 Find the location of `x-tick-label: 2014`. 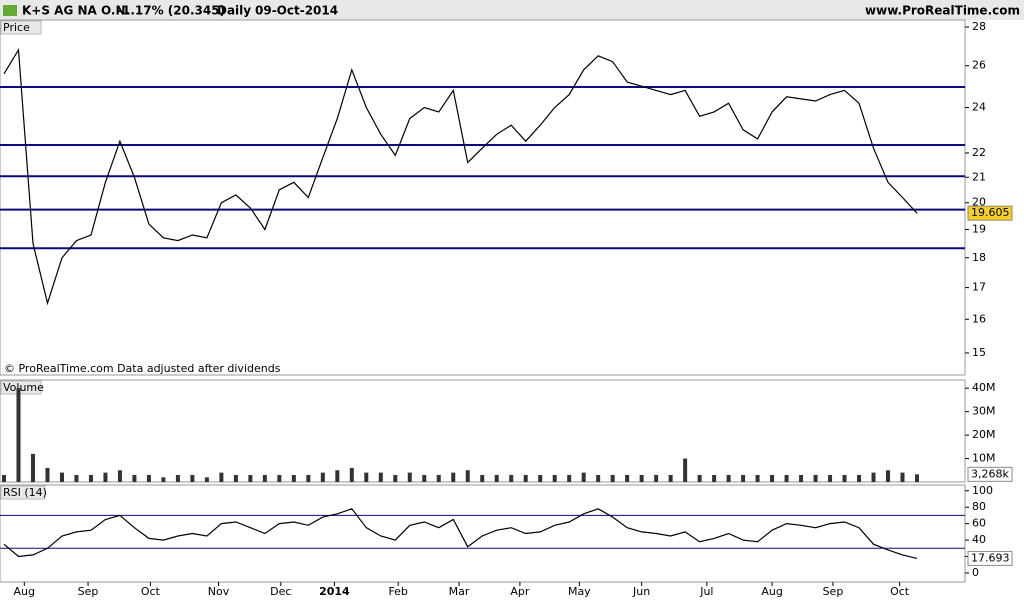

x-tick-label: 2014 is located at coordinates (334, 591).